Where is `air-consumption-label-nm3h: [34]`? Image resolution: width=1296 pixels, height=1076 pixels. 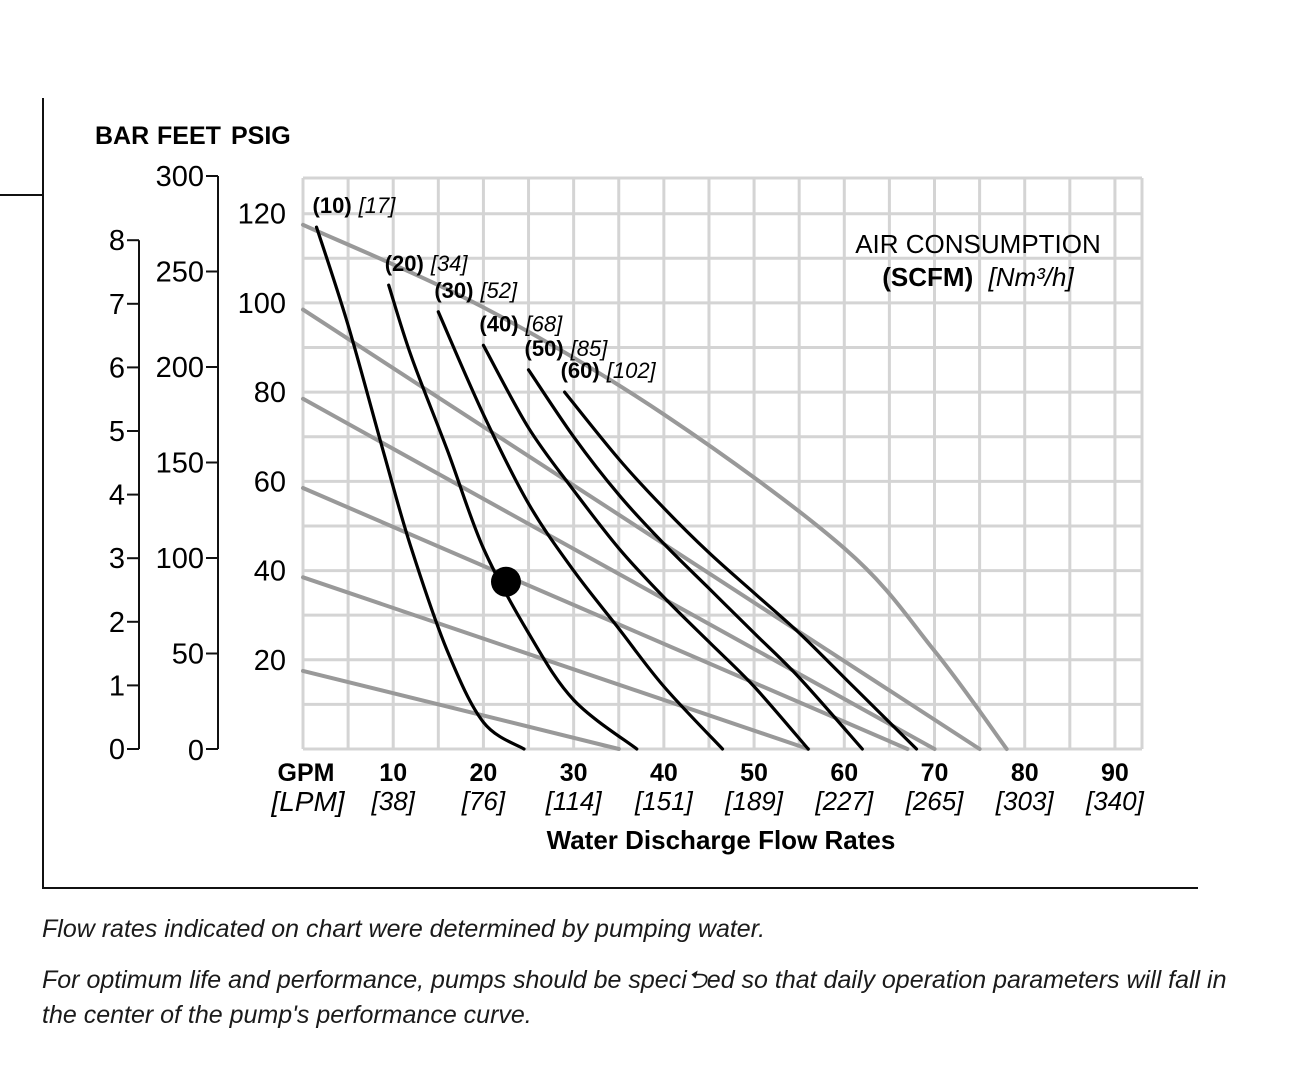 air-consumption-label-nm3h: [34] is located at coordinates (449, 263).